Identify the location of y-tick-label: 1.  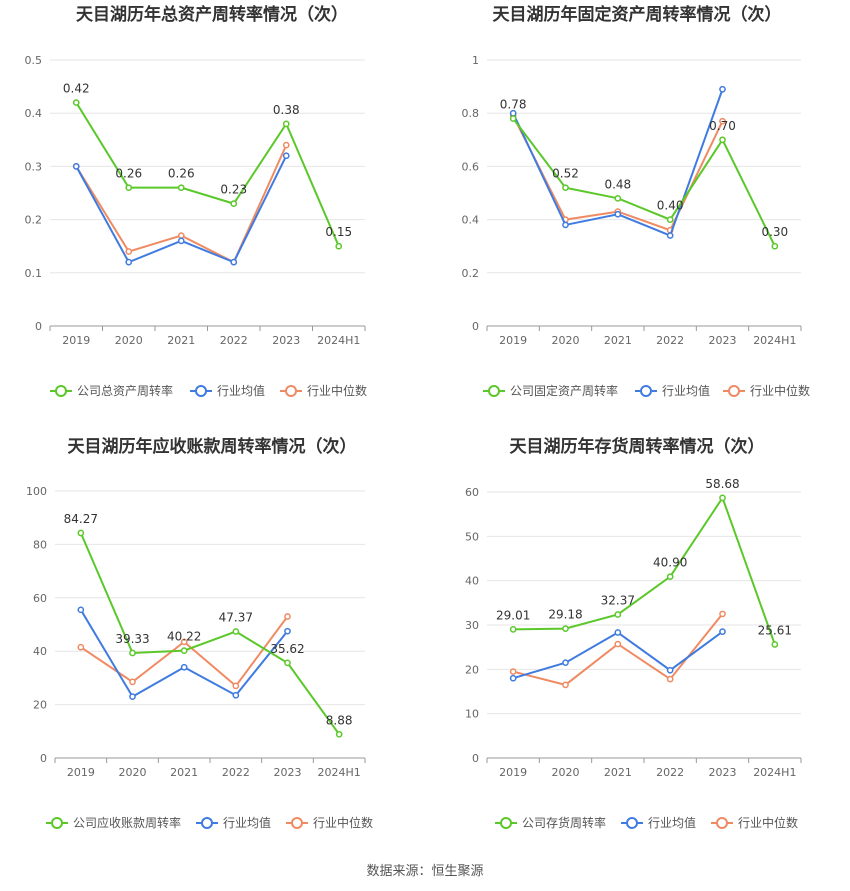
(475, 60).